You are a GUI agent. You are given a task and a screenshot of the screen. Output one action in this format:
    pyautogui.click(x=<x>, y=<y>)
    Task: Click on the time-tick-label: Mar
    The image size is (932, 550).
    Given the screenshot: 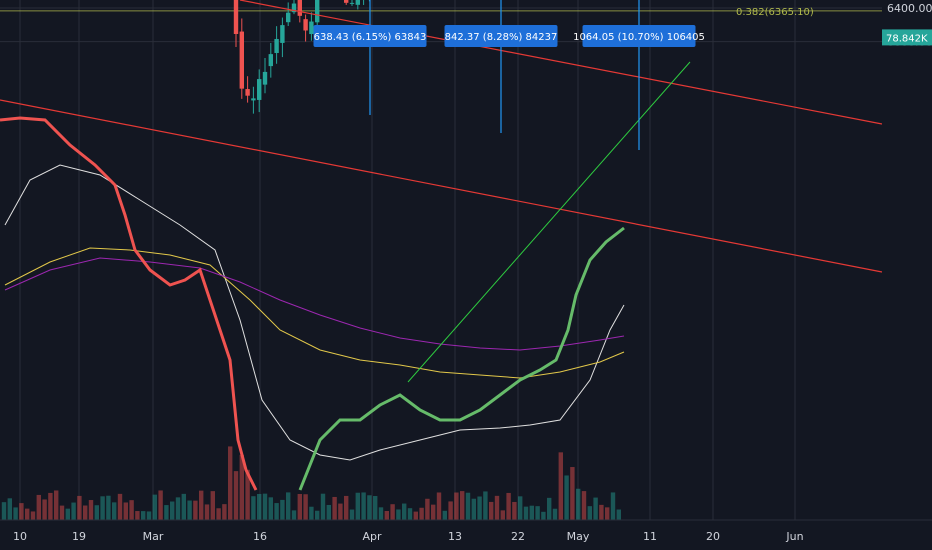 What is the action you would take?
    pyautogui.click(x=153, y=536)
    